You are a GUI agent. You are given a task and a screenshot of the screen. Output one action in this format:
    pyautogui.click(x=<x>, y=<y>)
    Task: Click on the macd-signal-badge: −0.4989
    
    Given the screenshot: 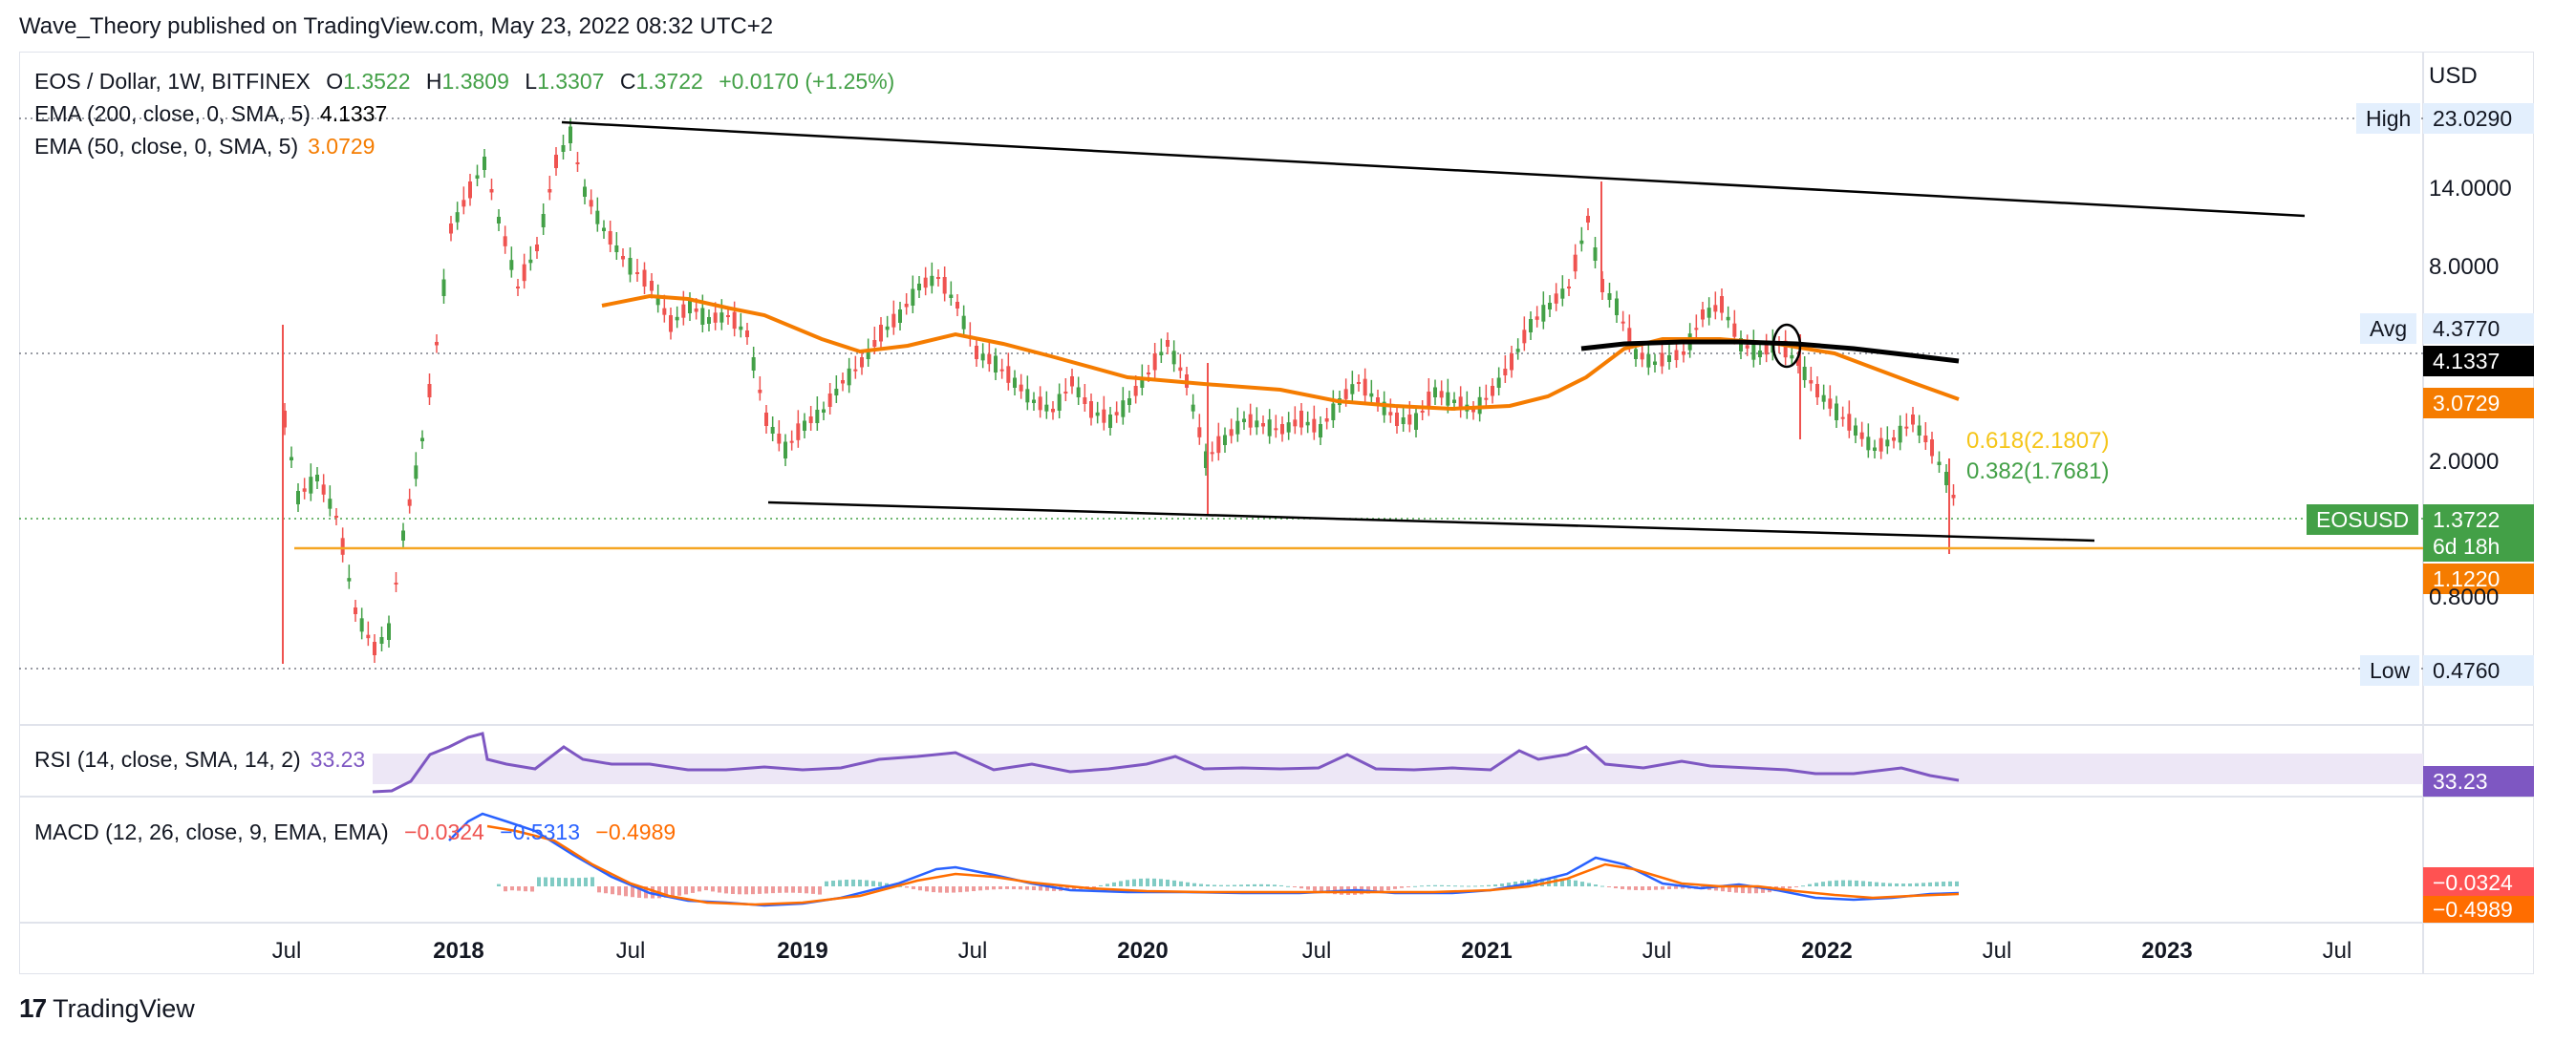 What is the action you would take?
    pyautogui.click(x=2478, y=910)
    